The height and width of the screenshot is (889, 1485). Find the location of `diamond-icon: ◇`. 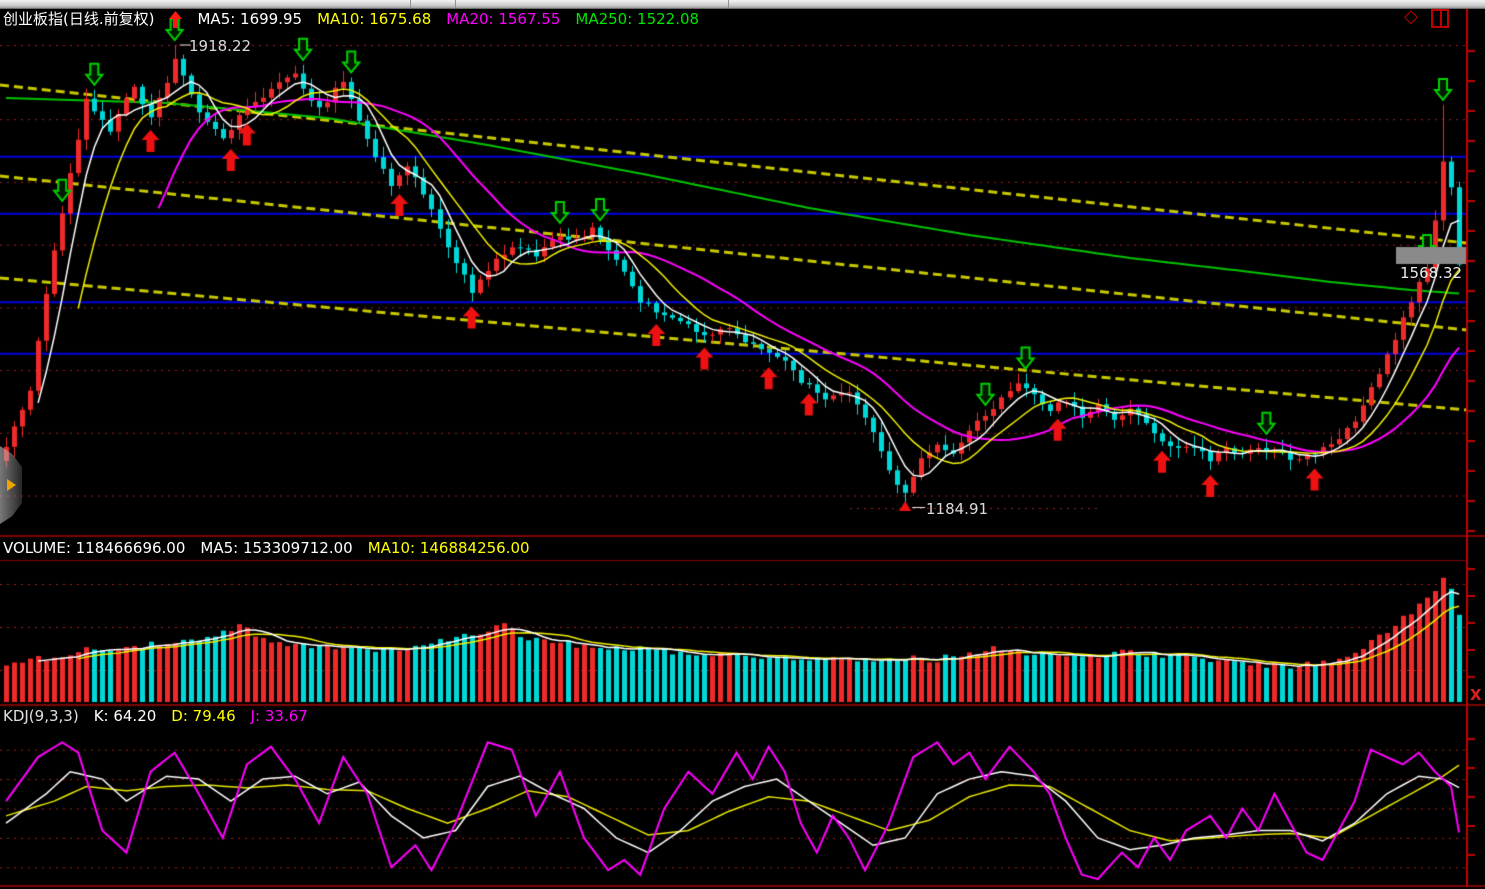

diamond-icon: ◇ is located at coordinates (1411, 16).